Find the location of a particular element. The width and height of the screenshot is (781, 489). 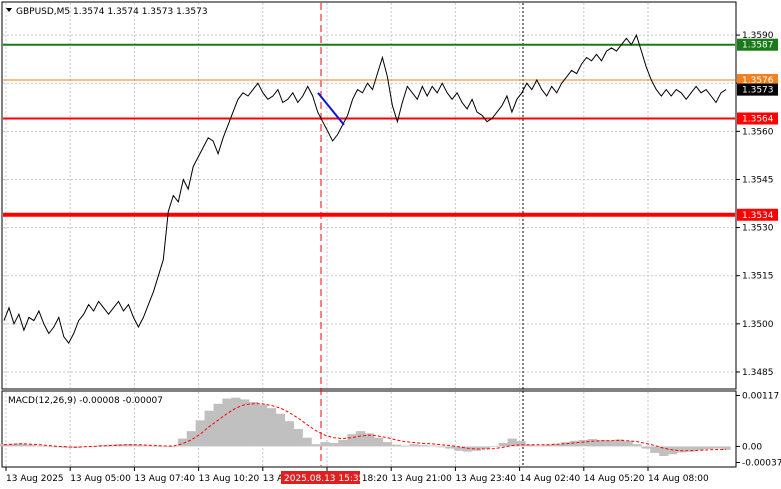

y-tick-label: 1.3590 is located at coordinates (758, 36).